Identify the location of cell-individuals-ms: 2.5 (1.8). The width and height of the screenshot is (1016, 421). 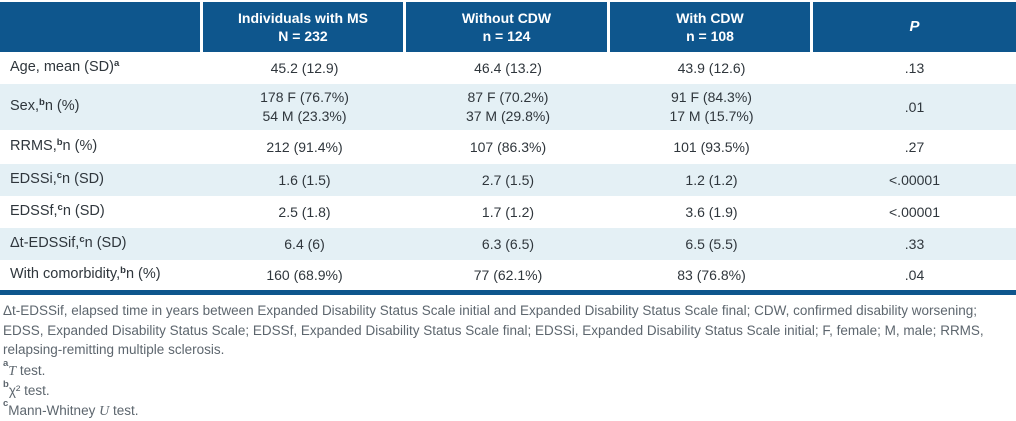
(304, 212).